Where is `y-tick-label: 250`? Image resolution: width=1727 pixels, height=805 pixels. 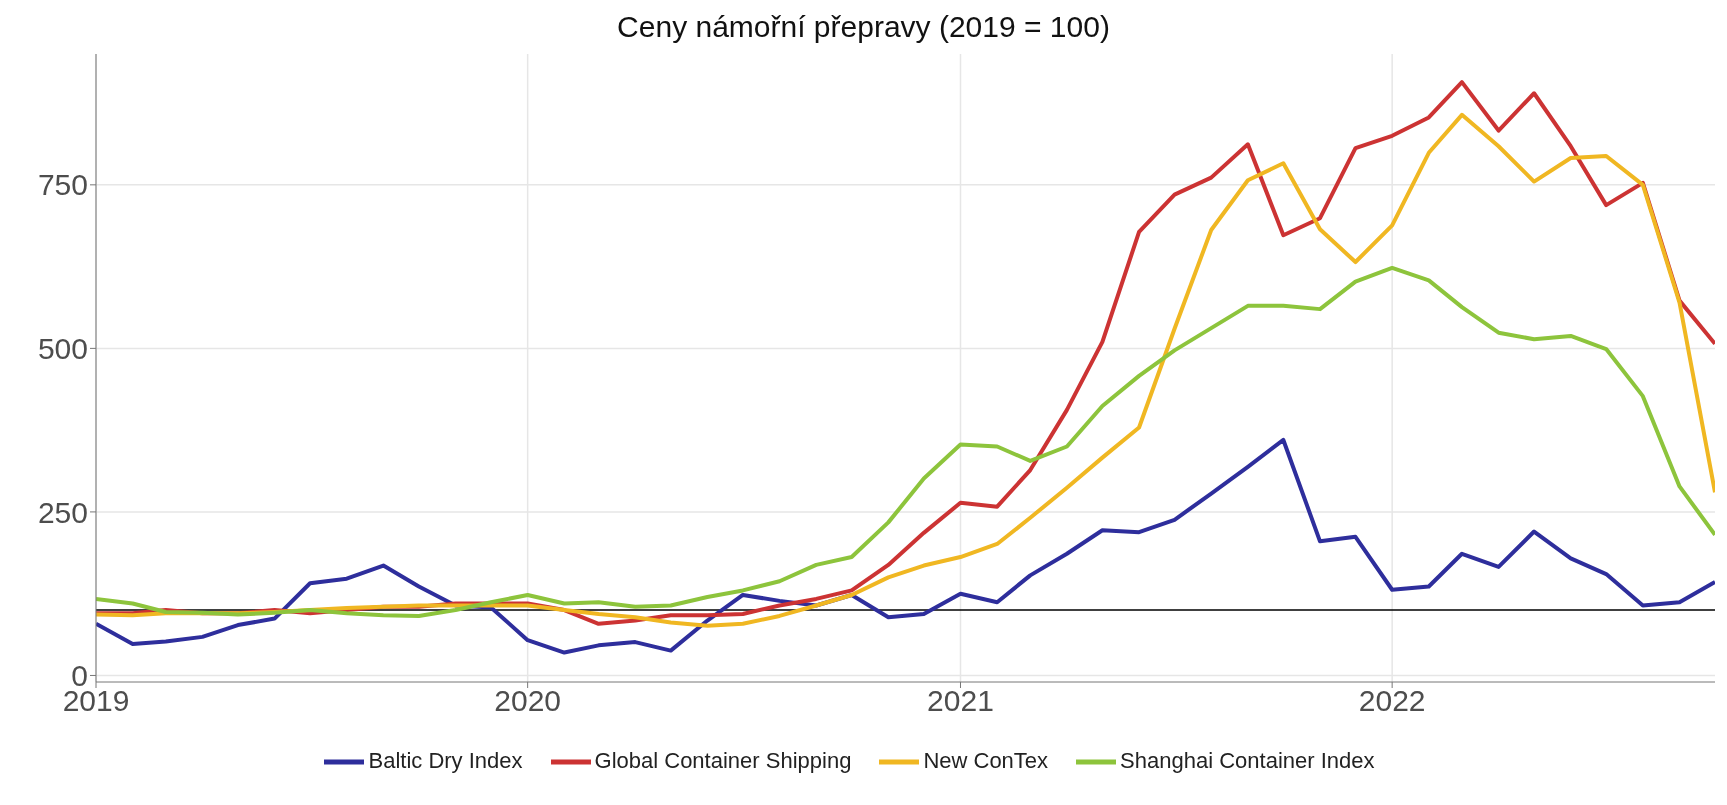 y-tick-label: 250 is located at coordinates (62, 512).